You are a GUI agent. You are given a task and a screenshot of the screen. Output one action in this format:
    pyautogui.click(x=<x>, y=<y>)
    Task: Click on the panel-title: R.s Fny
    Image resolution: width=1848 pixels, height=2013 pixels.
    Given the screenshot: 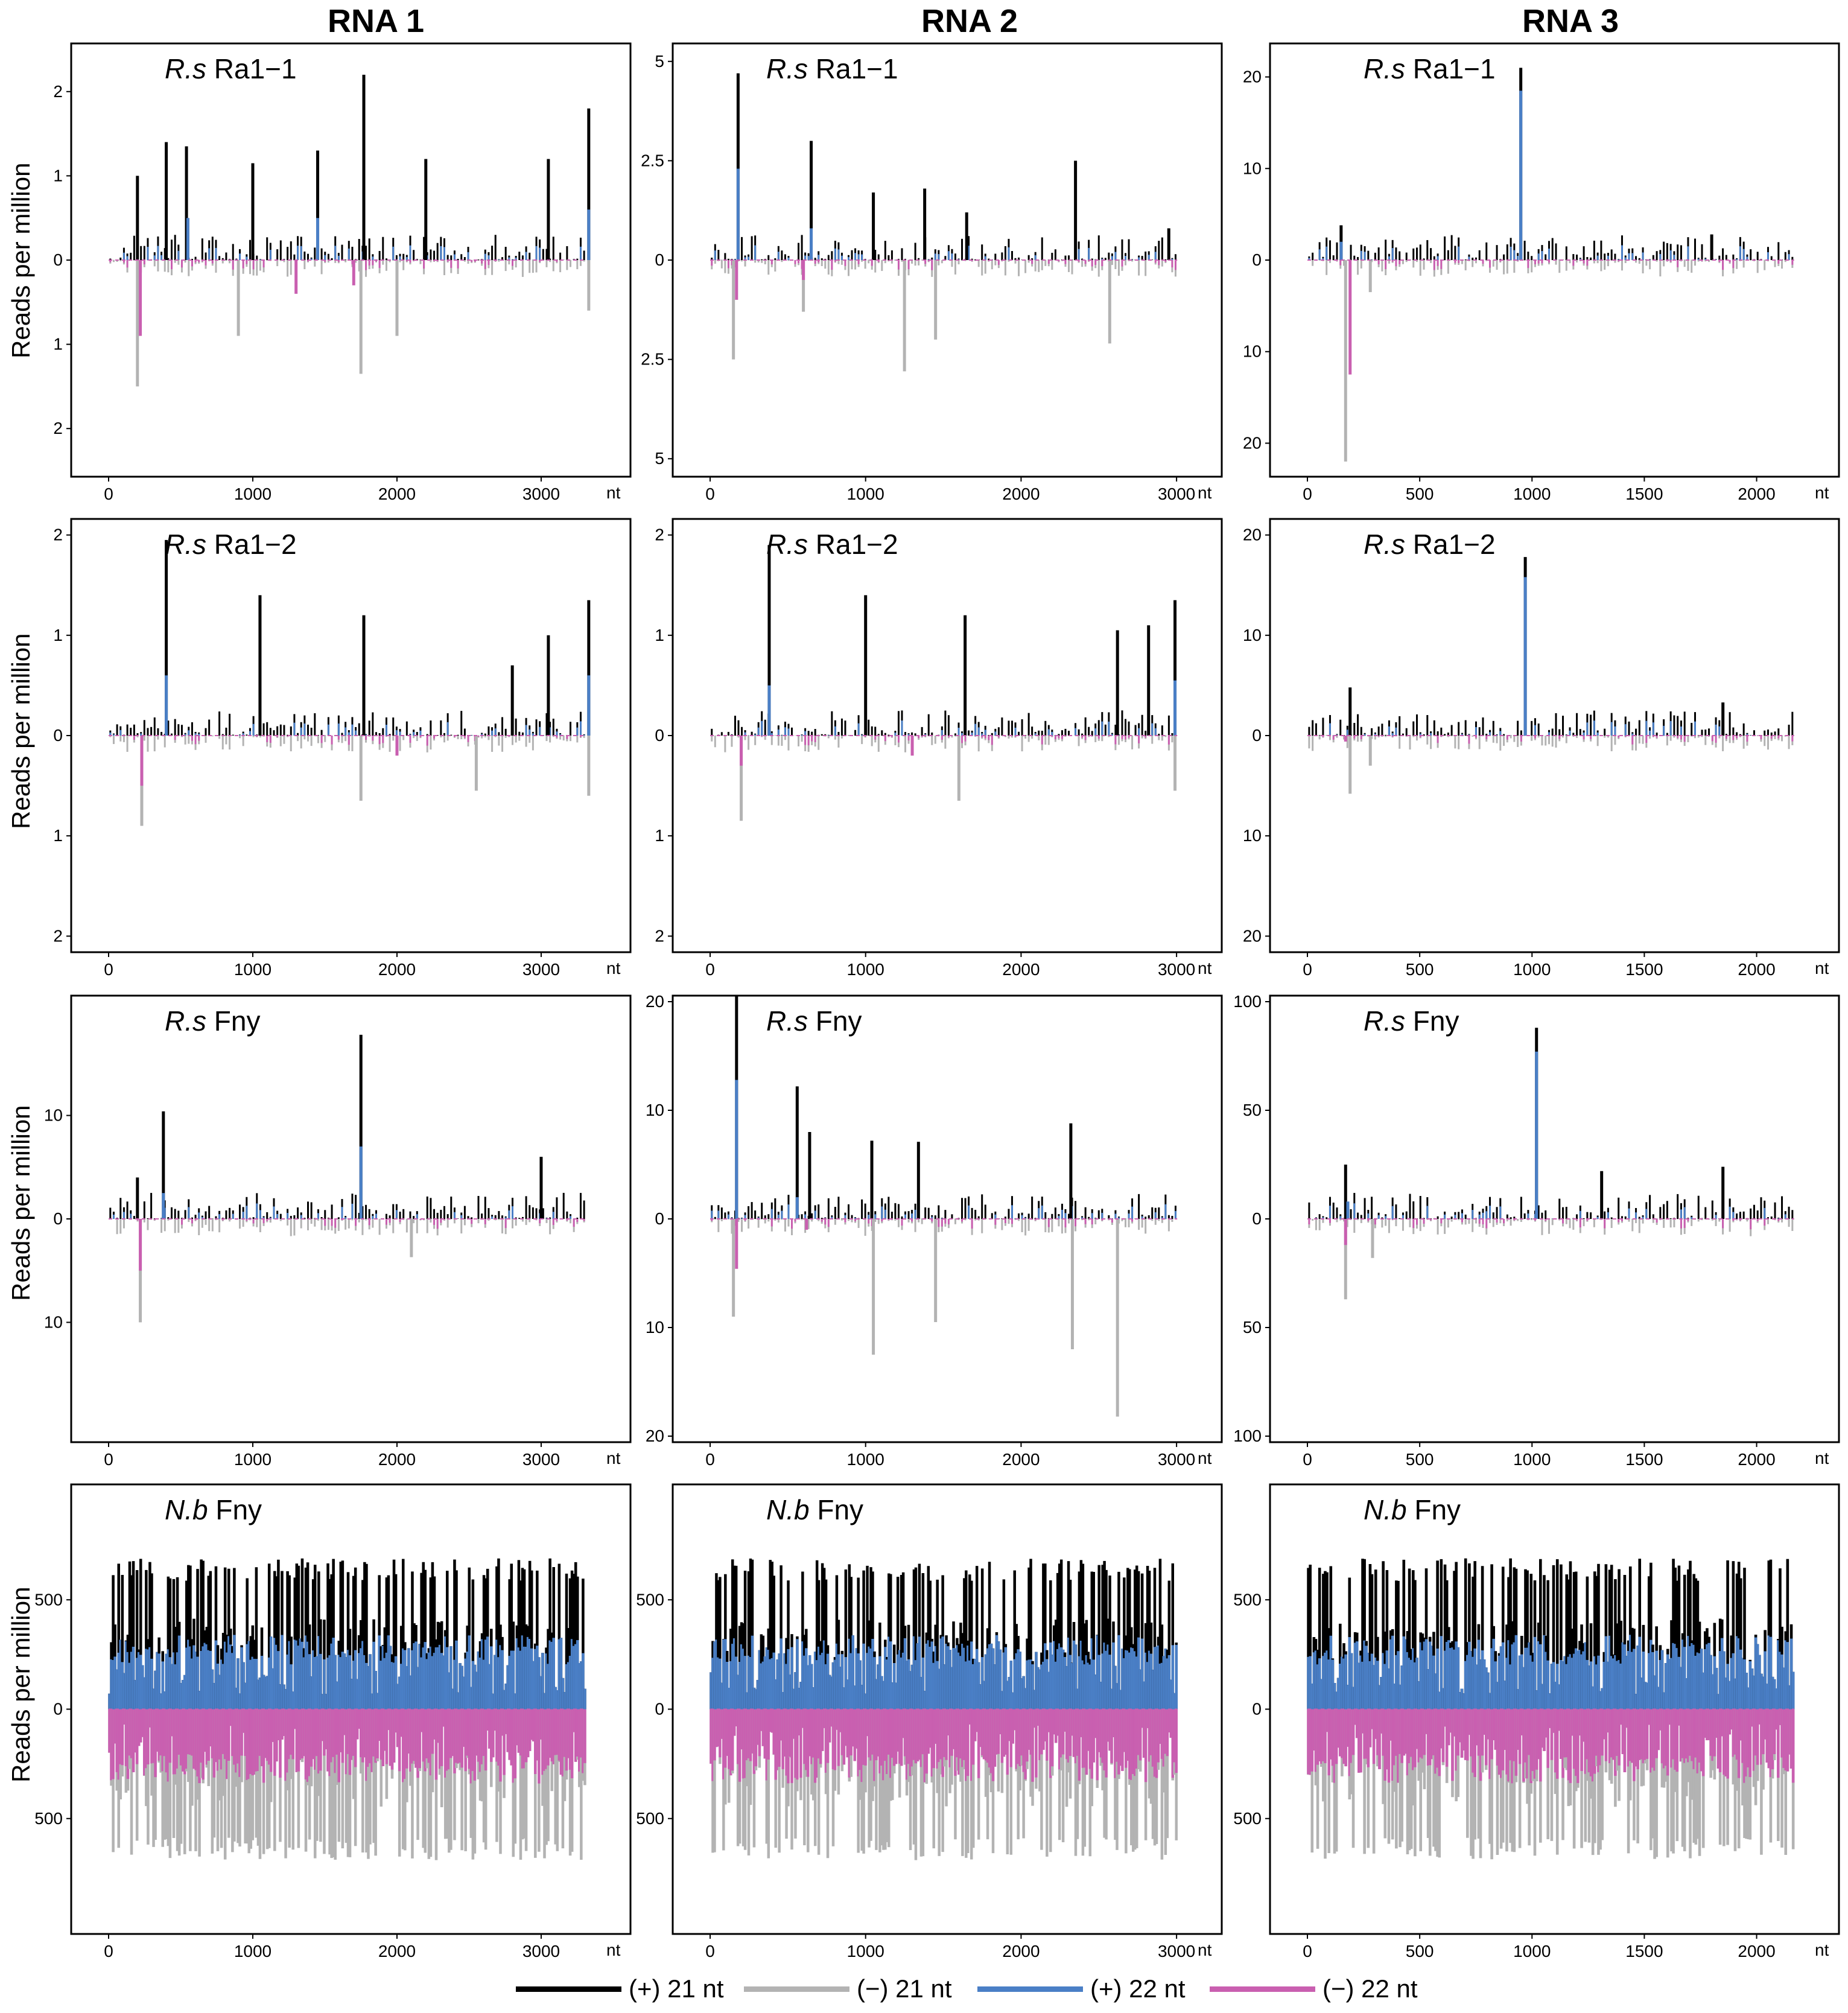 What is the action you would take?
    pyautogui.click(x=1412, y=1021)
    